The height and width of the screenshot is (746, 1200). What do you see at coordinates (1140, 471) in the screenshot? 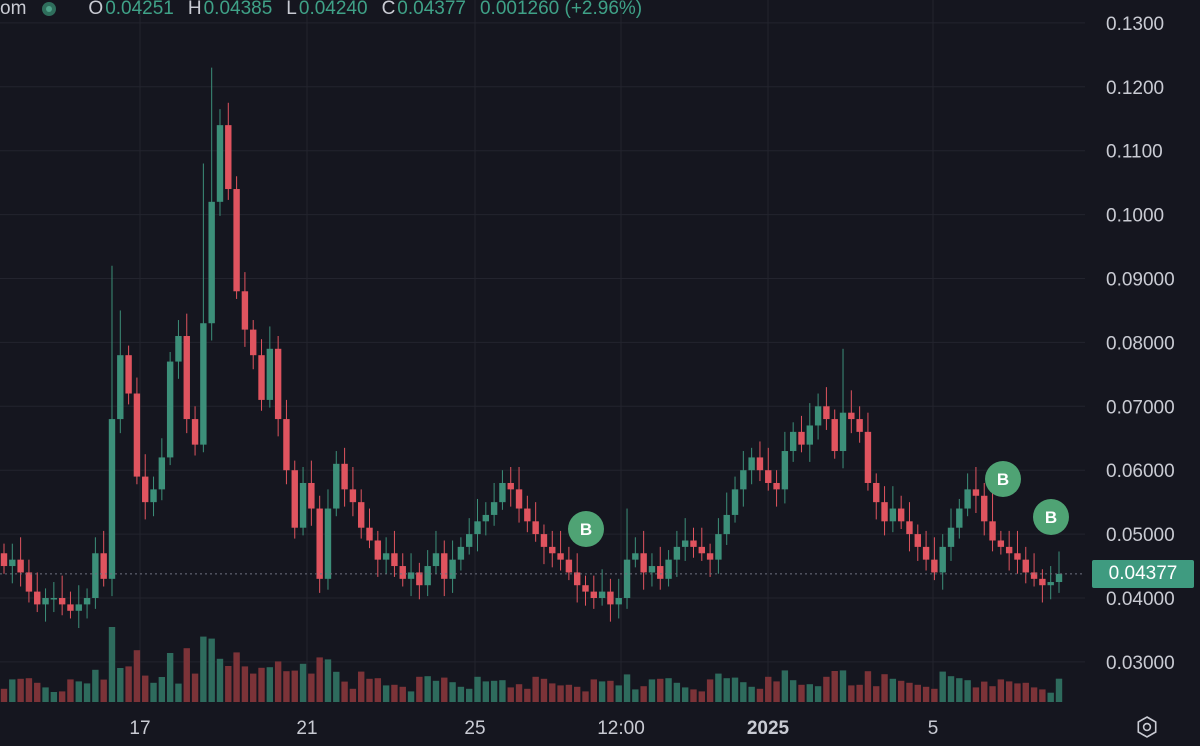
I see `y-tick-label: 0.06000` at bounding box center [1140, 471].